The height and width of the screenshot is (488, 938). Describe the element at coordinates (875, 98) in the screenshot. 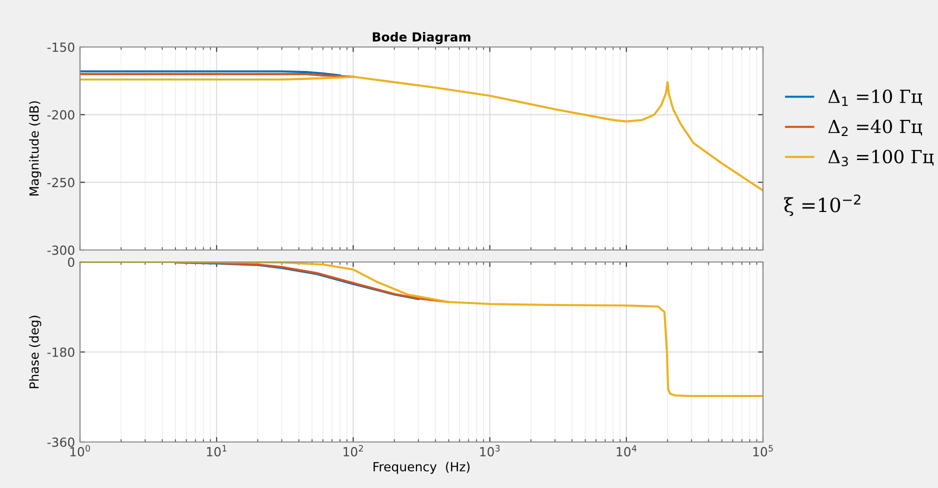

I see `legend-label: Δ$_{1}$ =10 Гц` at that location.